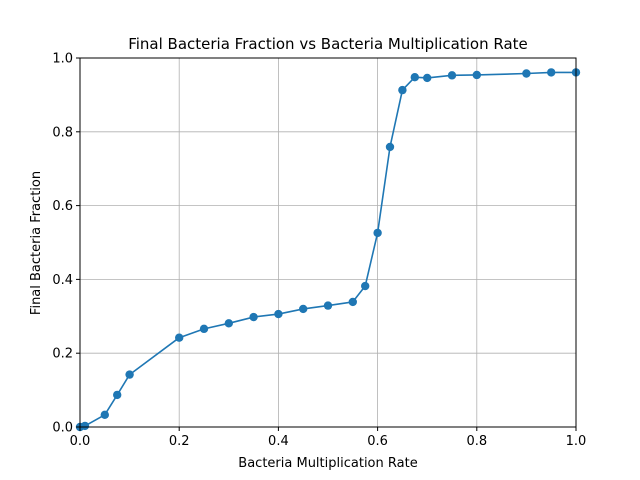  Describe the element at coordinates (62, 354) in the screenshot. I see `y-tick-label: 0.2` at that location.